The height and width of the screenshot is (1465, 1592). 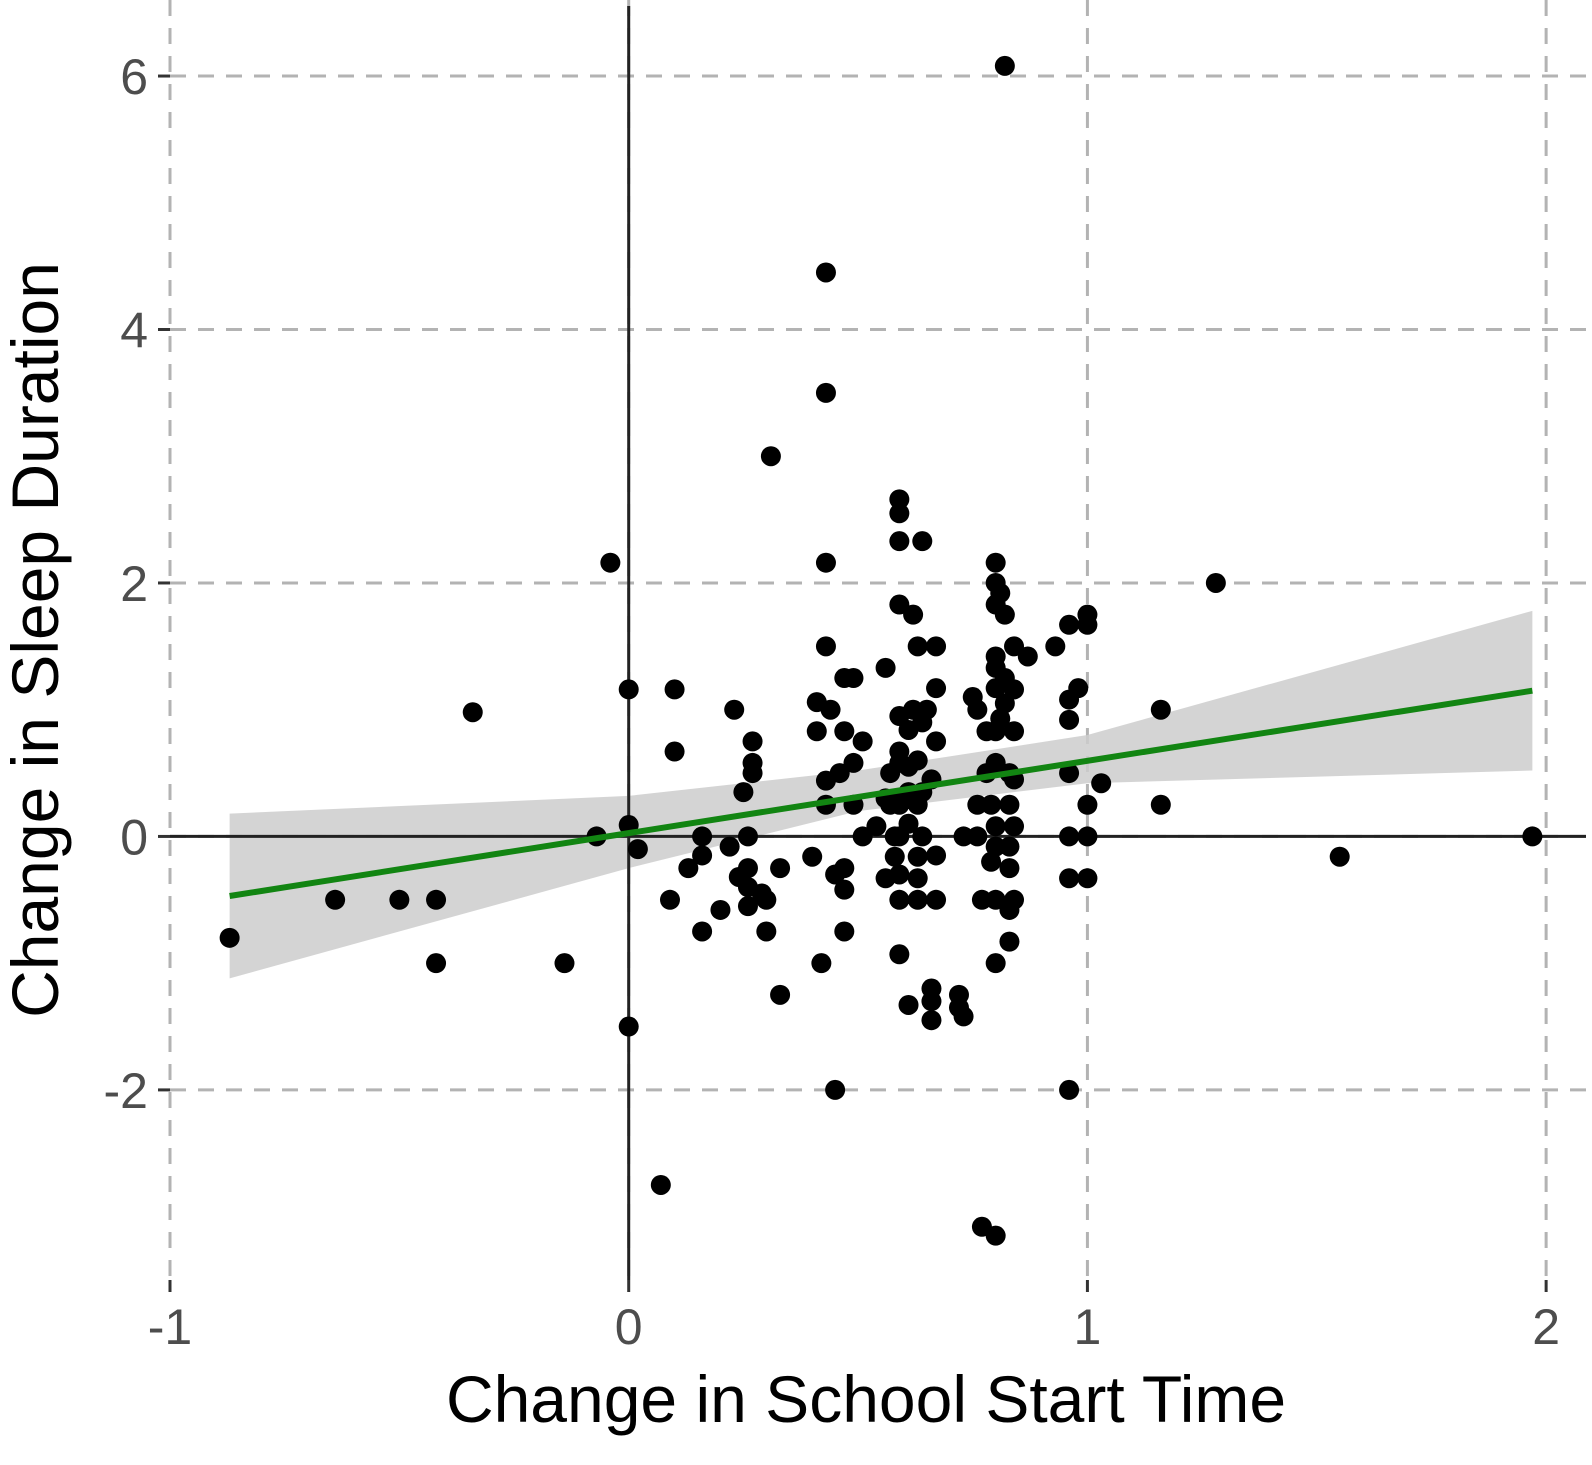 What do you see at coordinates (881, 793) in the screenshot?
I see `fit-line-group` at bounding box center [881, 793].